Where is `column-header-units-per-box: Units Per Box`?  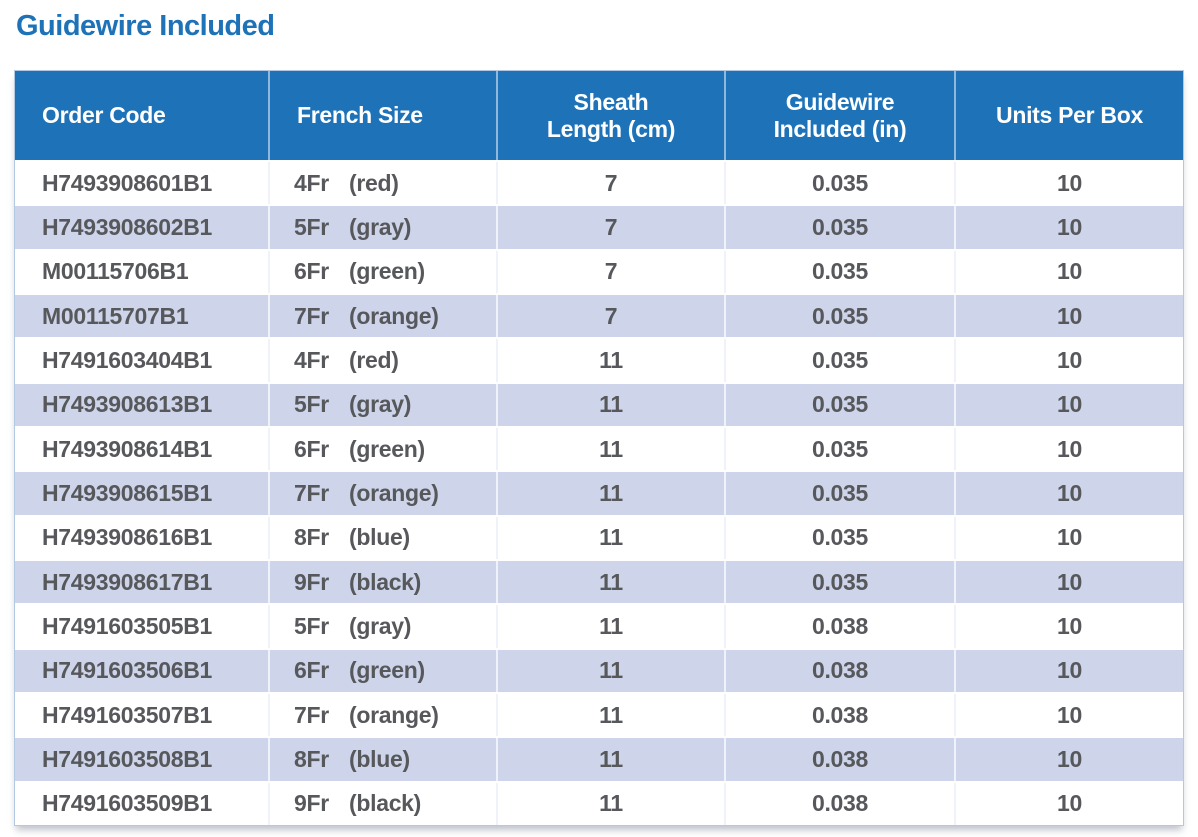
column-header-units-per-box: Units Per Box is located at coordinates (1068, 115).